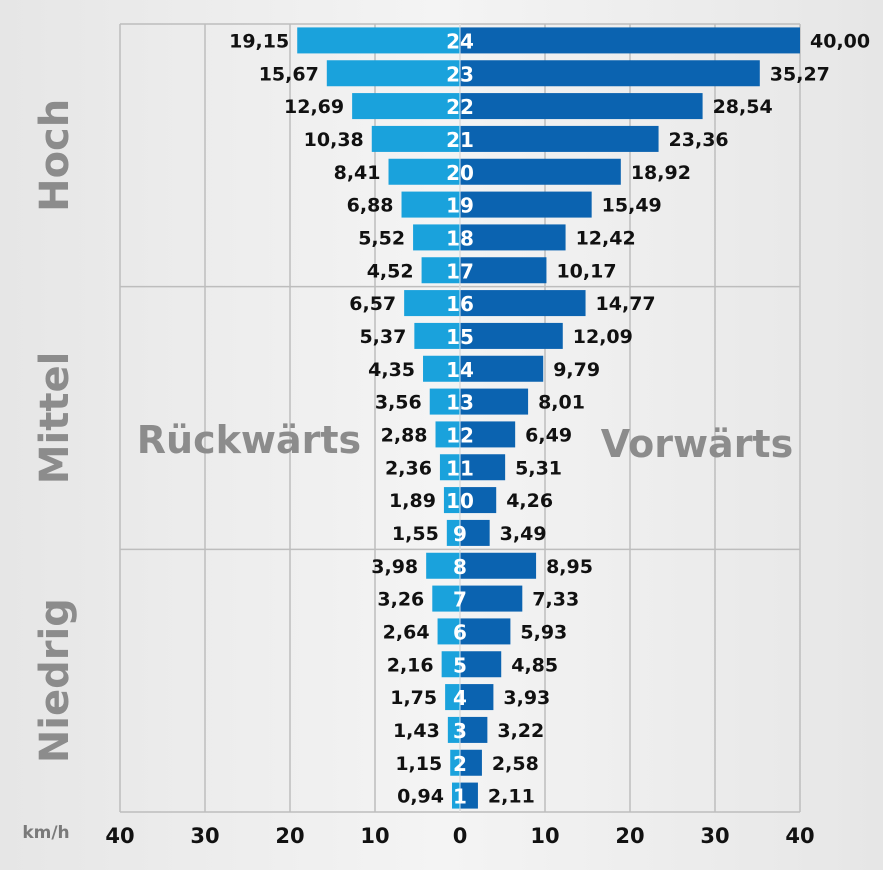  Describe the element at coordinates (55, 418) in the screenshot. I see `range-label: Mittel` at that location.